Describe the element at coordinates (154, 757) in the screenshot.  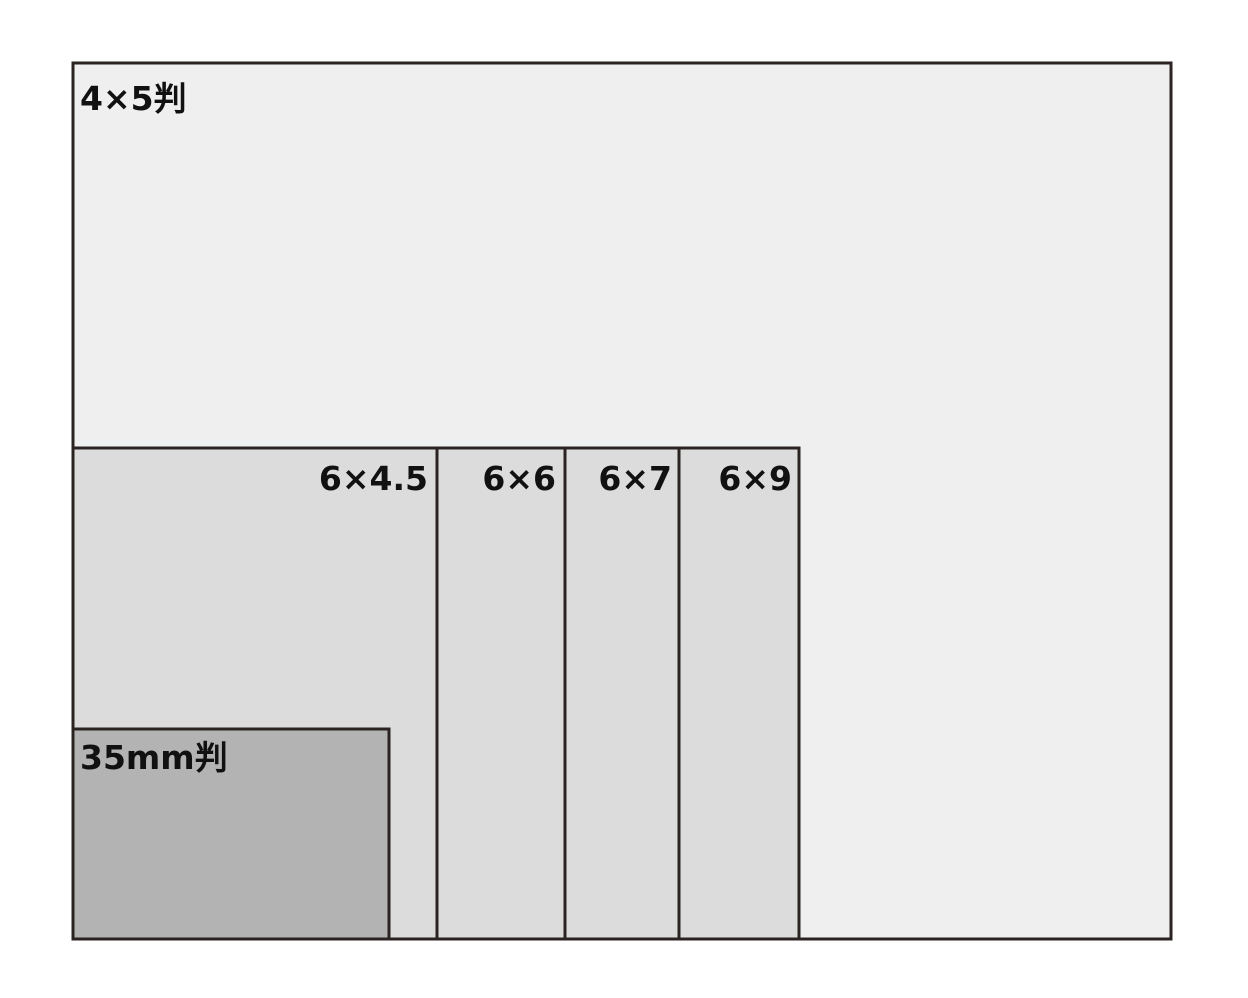
I see `label-35mm: 35mm判` at that location.